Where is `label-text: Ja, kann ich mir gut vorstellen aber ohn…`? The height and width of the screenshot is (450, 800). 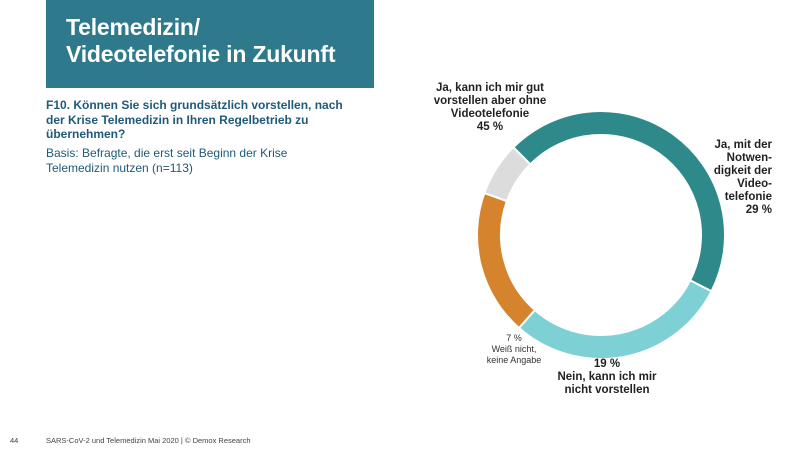 label-text: Ja, kann ich mir gut vorstellen aber ohn… is located at coordinates (490, 101).